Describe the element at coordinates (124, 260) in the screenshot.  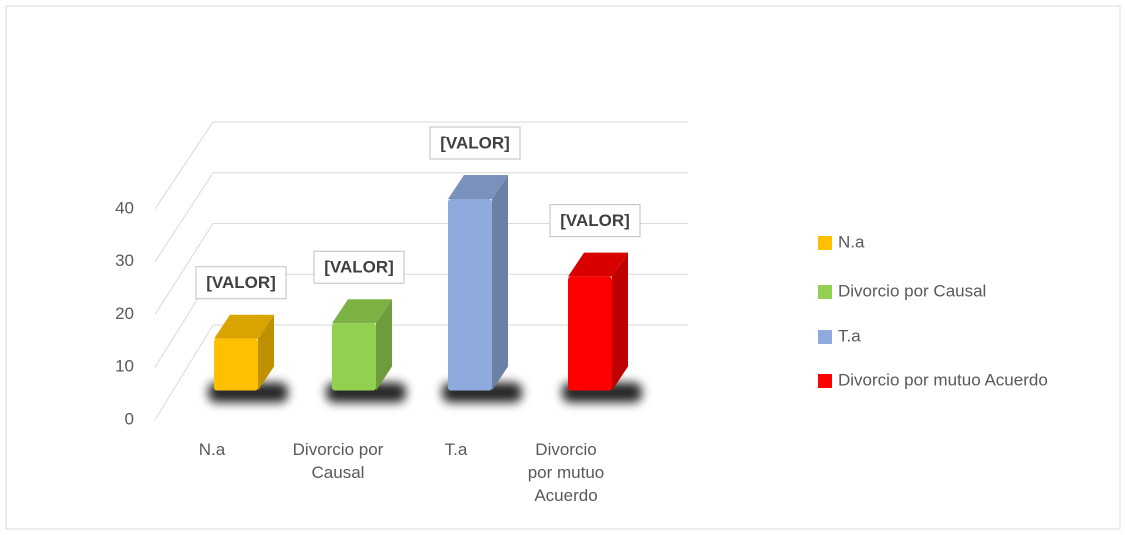
I see `y-tick-label: 30` at that location.